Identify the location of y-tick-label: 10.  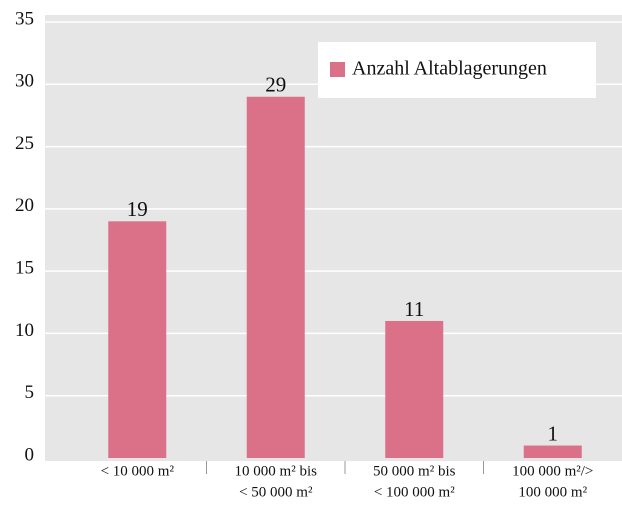
(24, 330).